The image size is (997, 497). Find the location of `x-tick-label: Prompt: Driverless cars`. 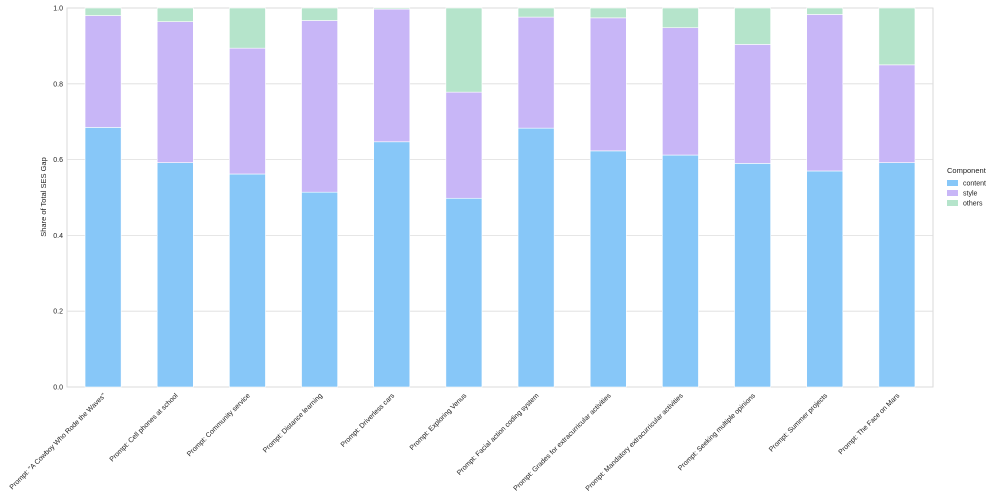

x-tick-label: Prompt: Driverless cars is located at coordinates (368, 420).